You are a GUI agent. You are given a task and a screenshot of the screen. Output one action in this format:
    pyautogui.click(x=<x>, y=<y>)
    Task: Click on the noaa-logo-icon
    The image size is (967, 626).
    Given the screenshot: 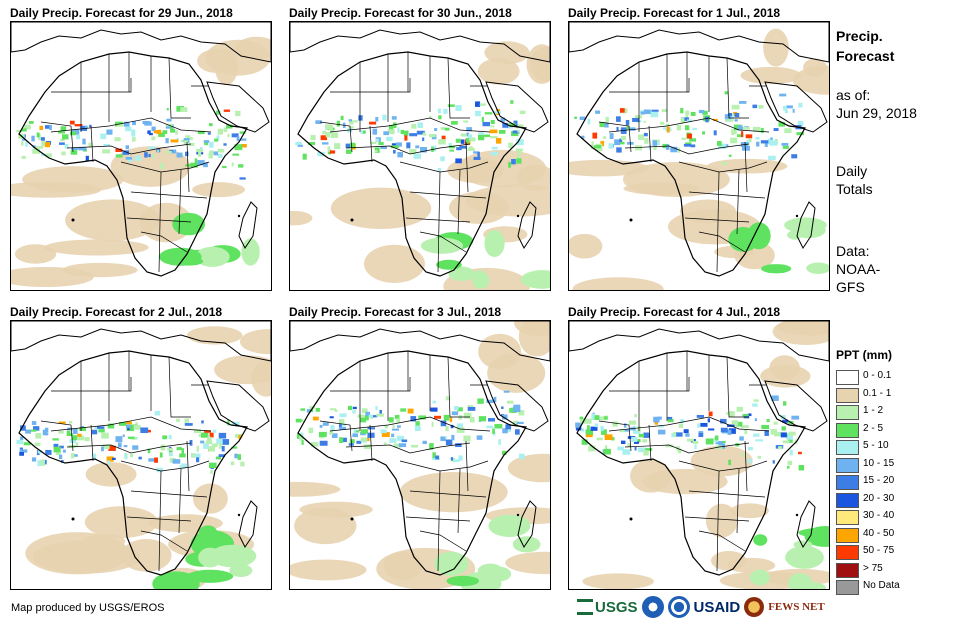 What is the action you would take?
    pyautogui.click(x=652, y=607)
    